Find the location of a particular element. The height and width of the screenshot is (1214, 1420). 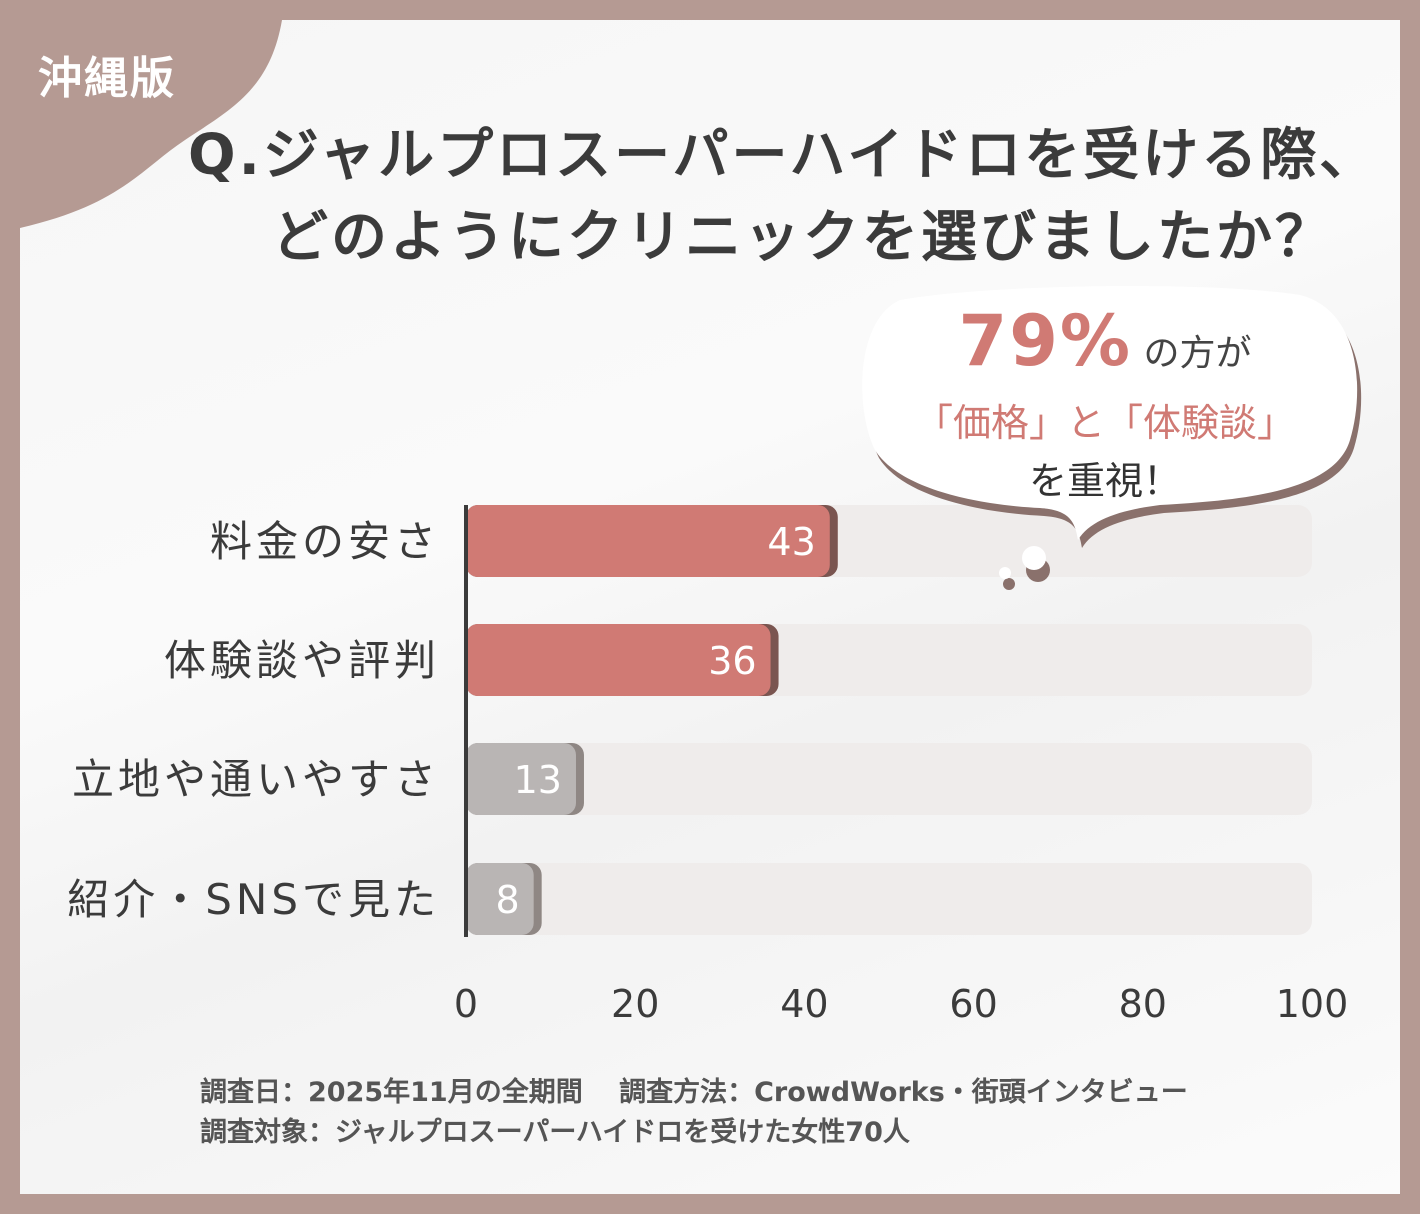

x-tick-label: 40 is located at coordinates (804, 1004).